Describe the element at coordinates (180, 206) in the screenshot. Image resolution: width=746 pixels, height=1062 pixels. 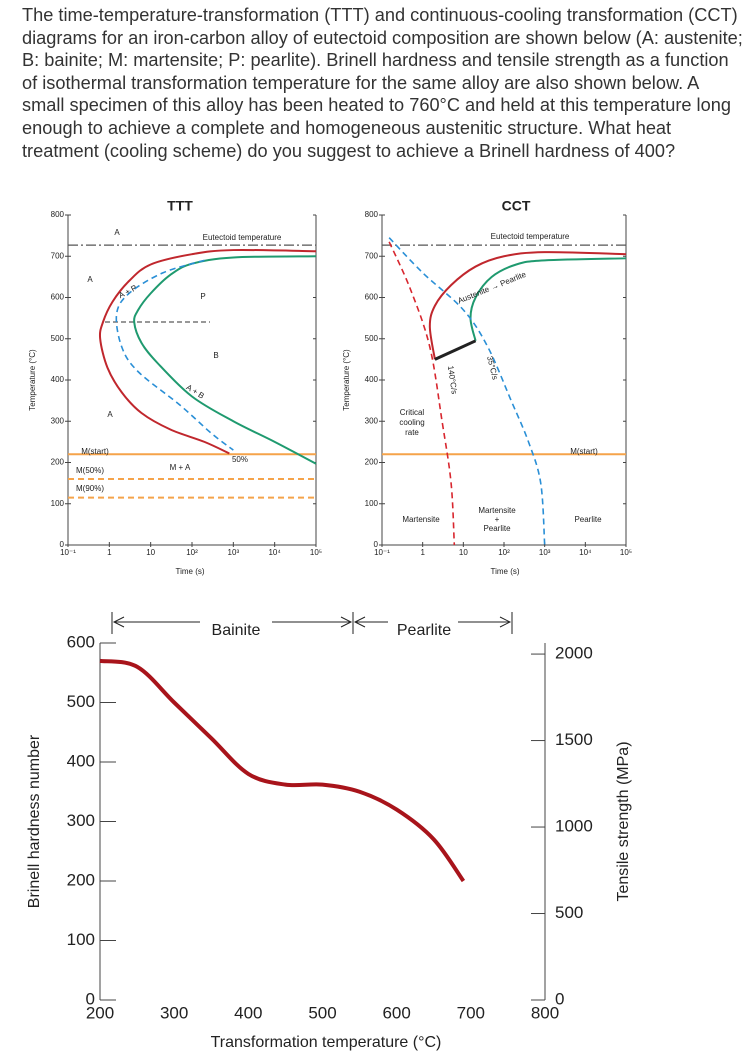
I see `chart-title: TTT` at that location.